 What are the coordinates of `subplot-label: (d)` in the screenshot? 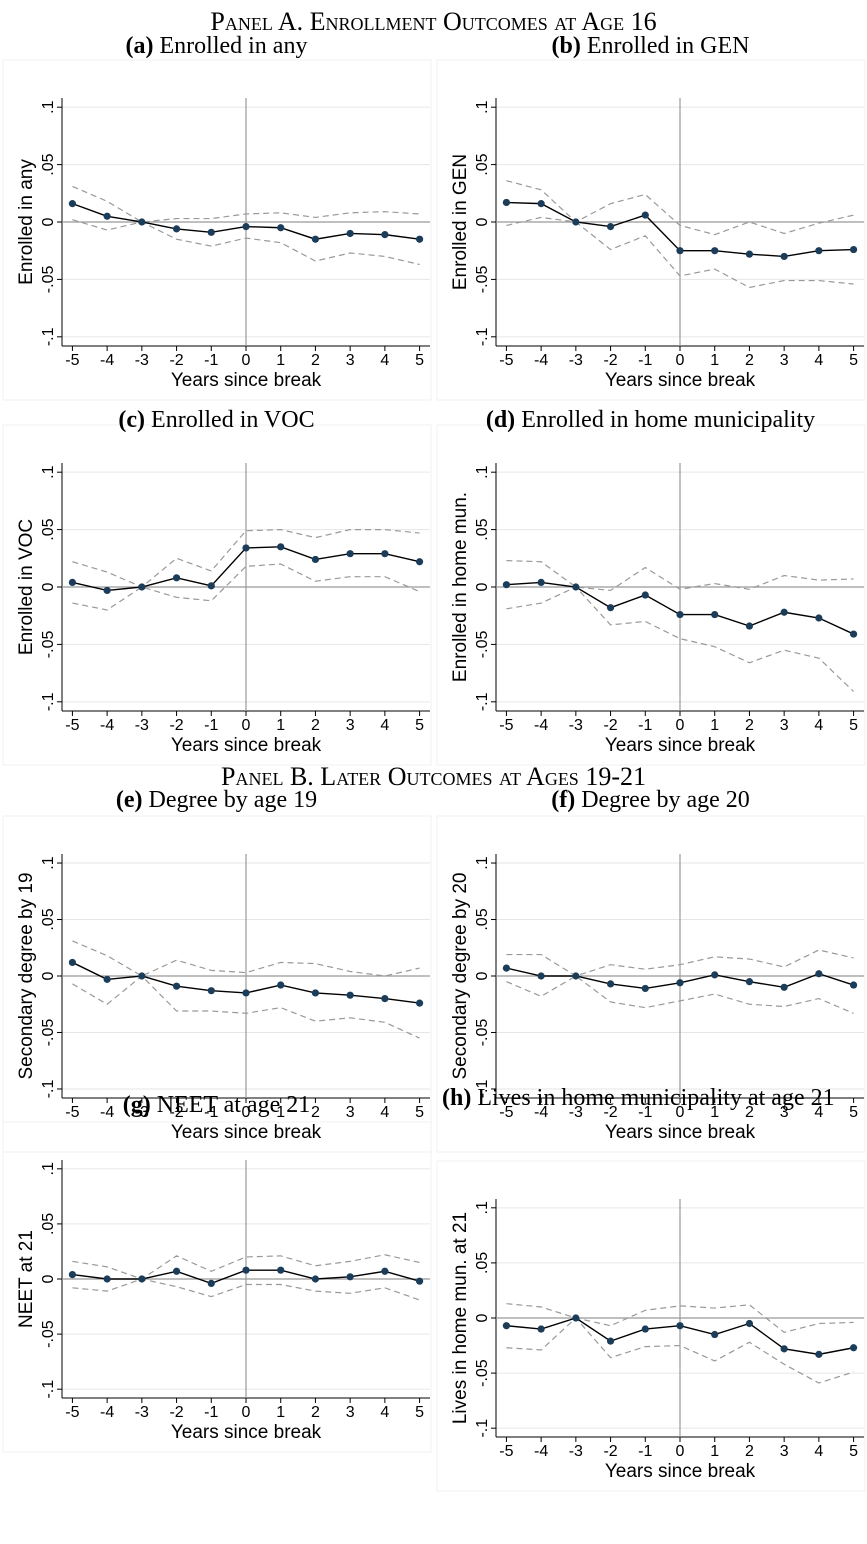 It's located at (500, 420).